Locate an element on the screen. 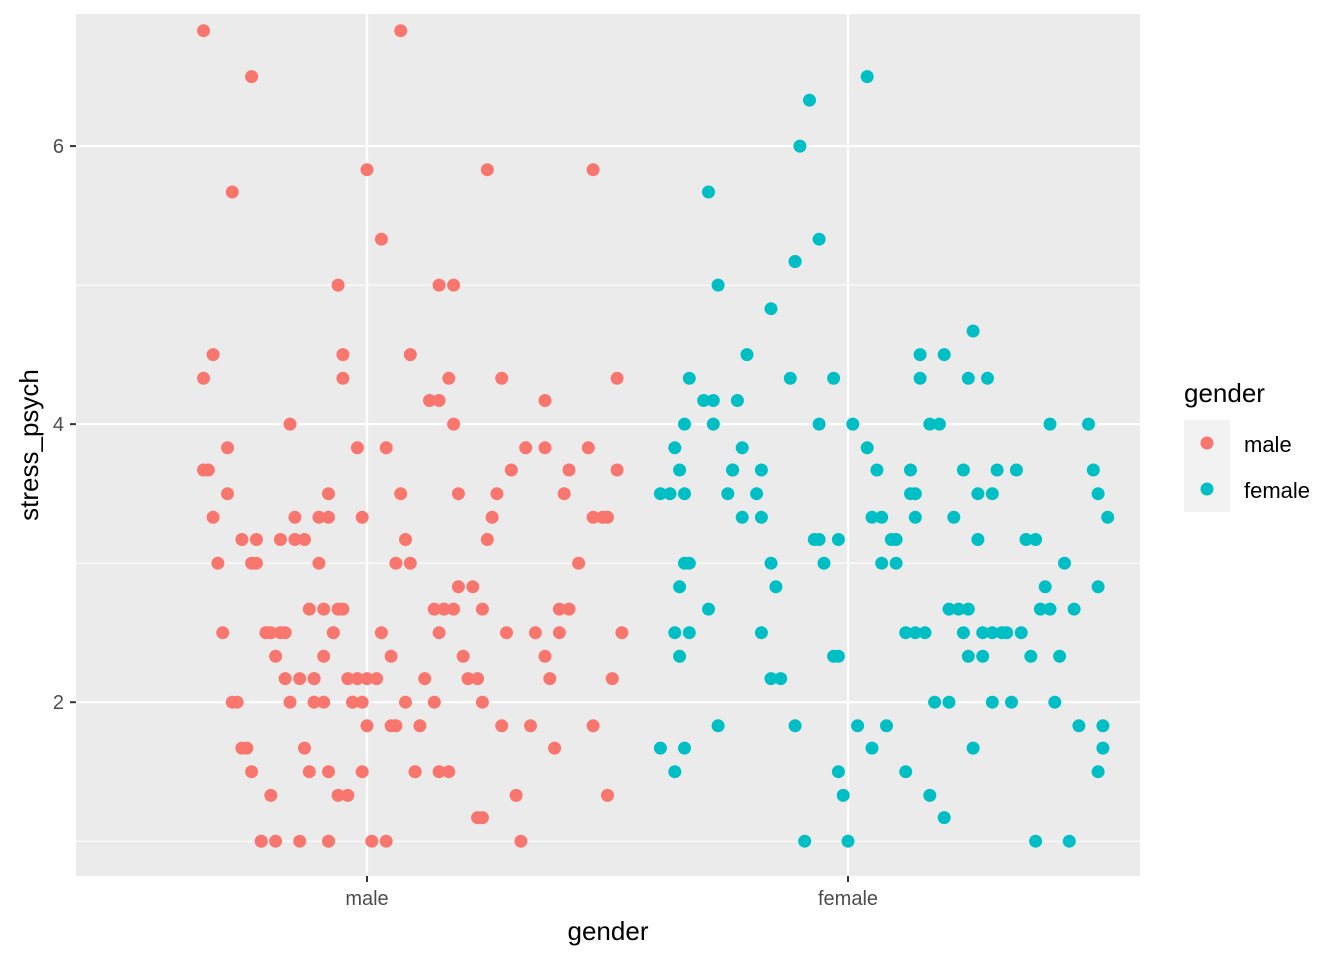 This screenshot has width=1344, height=960. legend-marker-female is located at coordinates (1207, 489).